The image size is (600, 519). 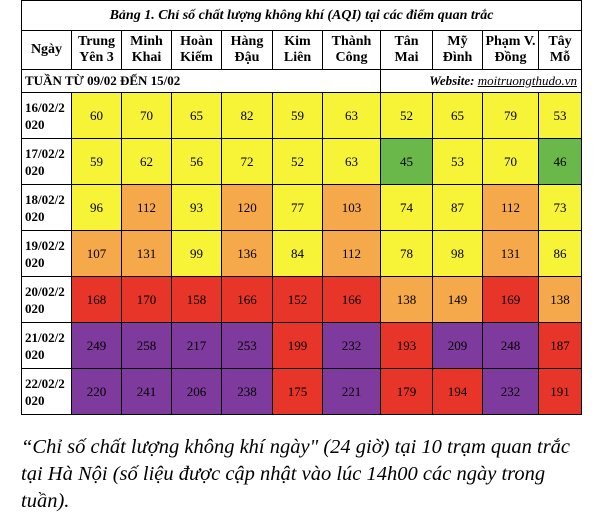 What do you see at coordinates (406, 345) in the screenshot?
I see `aqi-value-cell: 193` at bounding box center [406, 345].